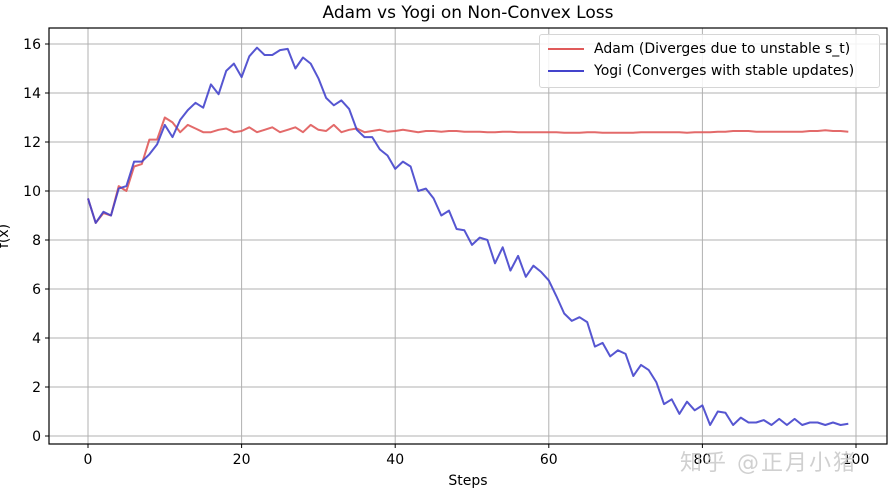  Describe the element at coordinates (856, 460) in the screenshot. I see `x-tick-label: 100` at that location.